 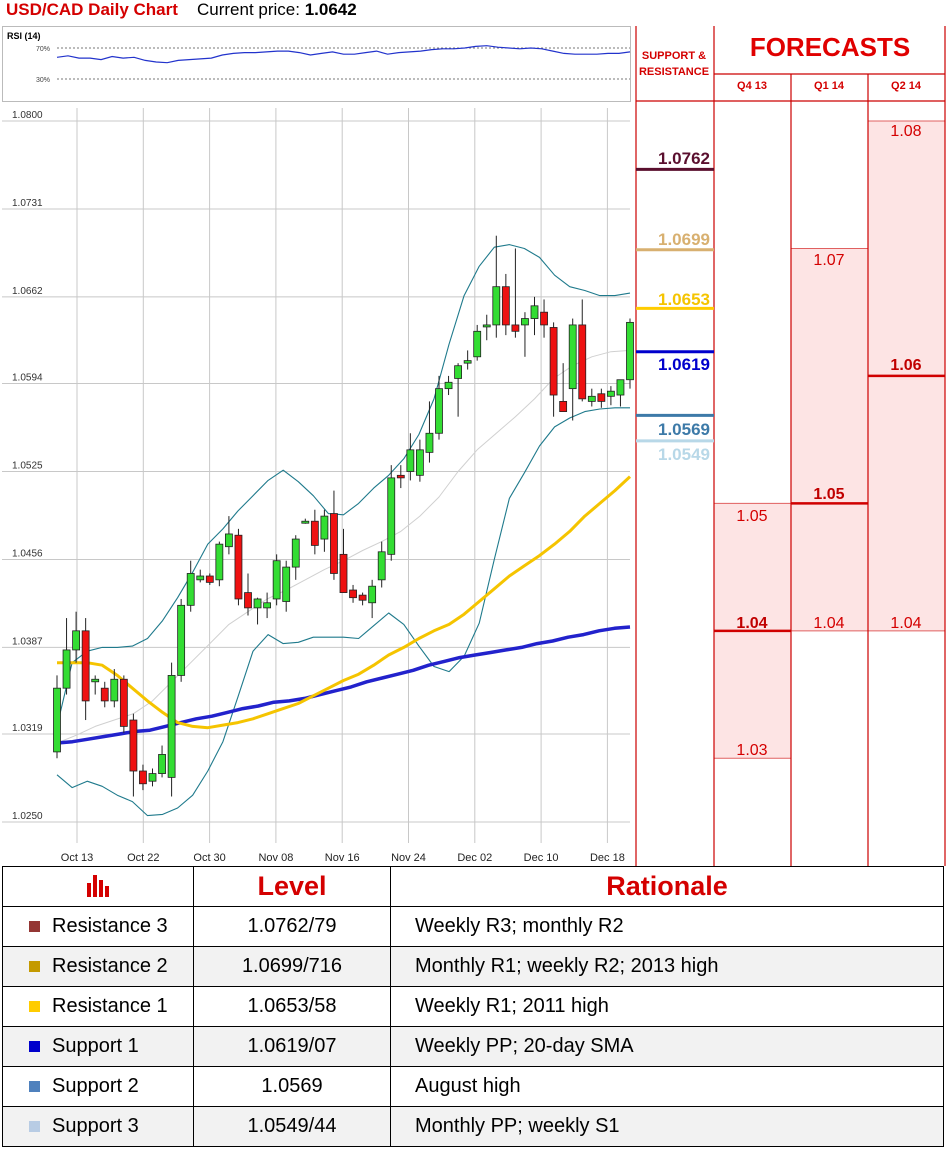 I want to click on level-column-header: Level, so click(x=292, y=886).